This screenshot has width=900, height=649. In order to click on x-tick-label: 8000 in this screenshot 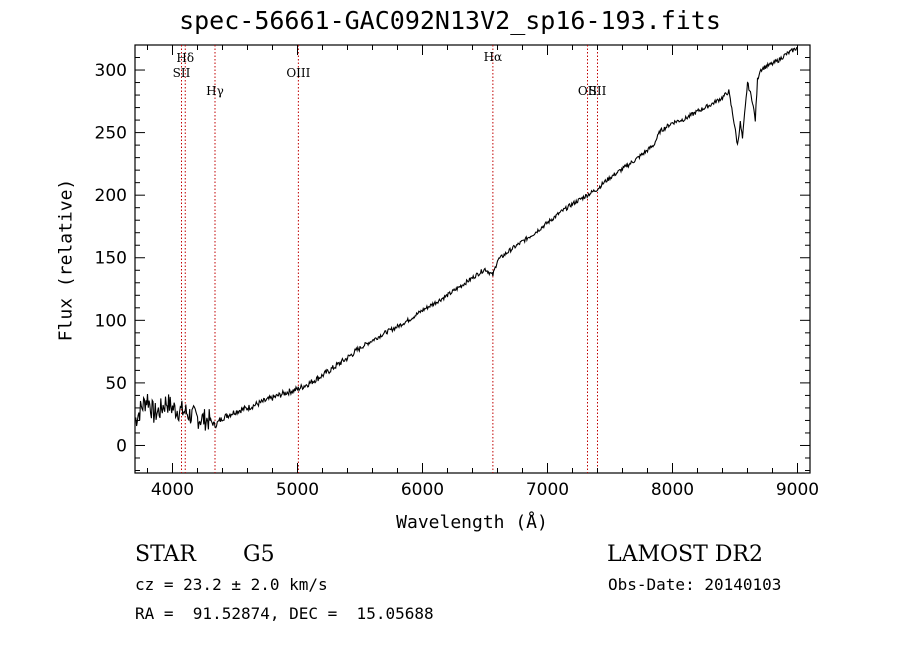, I will do `click(672, 490)`.